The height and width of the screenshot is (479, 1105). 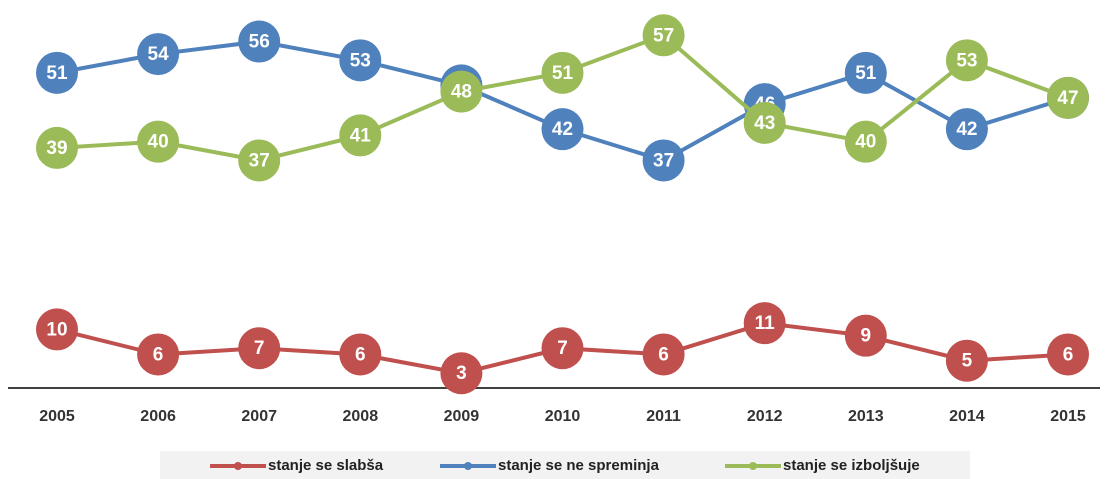 What do you see at coordinates (663, 416) in the screenshot?
I see `x-tick-label: 2011` at bounding box center [663, 416].